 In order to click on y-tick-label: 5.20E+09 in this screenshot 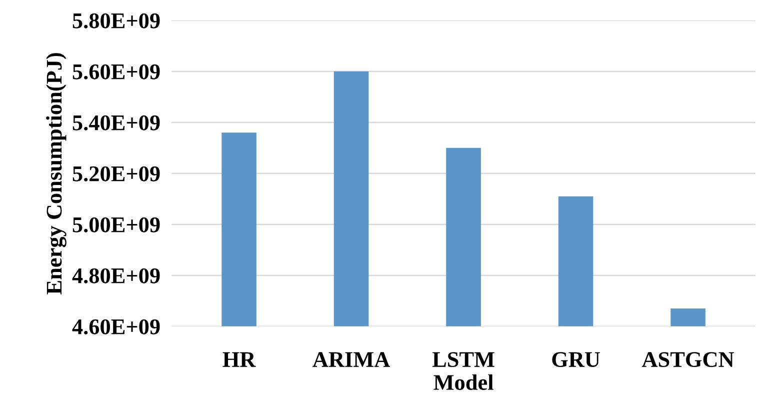, I will do `click(116, 174)`.